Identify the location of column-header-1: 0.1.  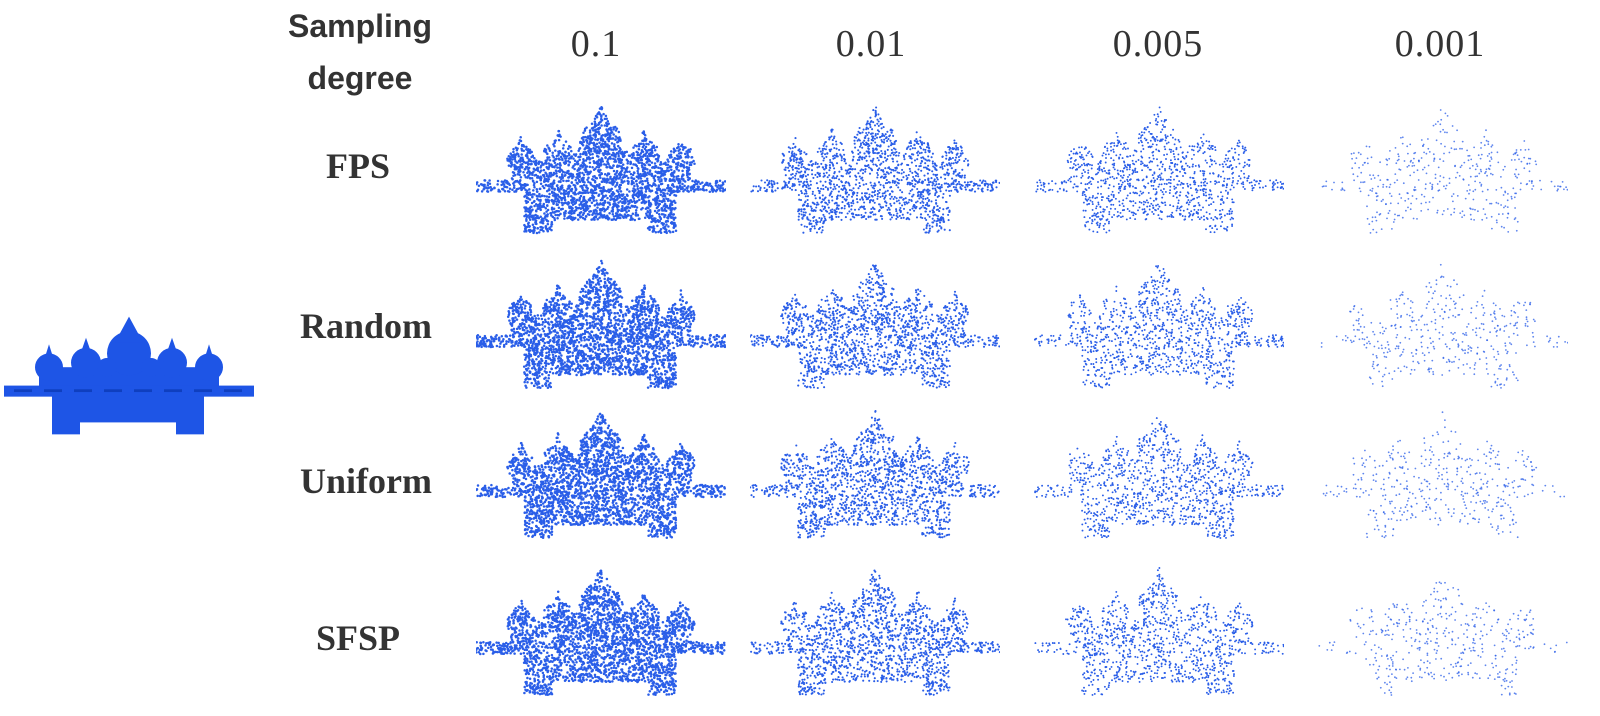
(596, 44).